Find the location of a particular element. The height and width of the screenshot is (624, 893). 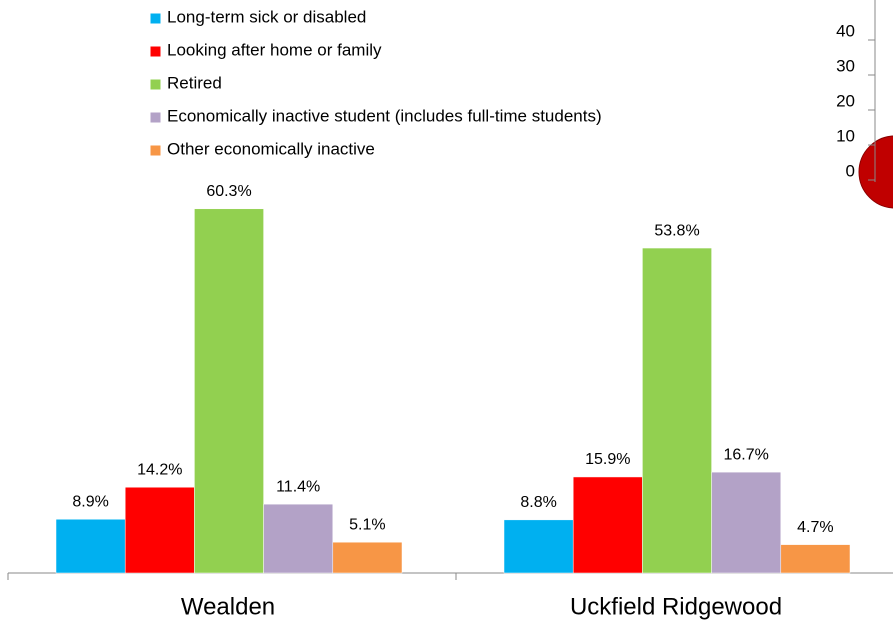

data-label: 15.9% is located at coordinates (607, 459).